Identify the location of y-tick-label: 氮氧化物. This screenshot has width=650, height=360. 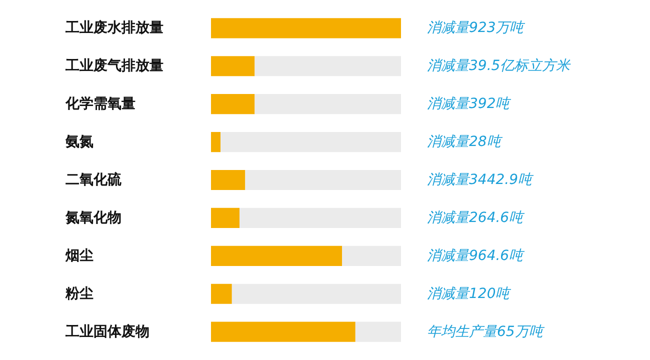
(93, 218).